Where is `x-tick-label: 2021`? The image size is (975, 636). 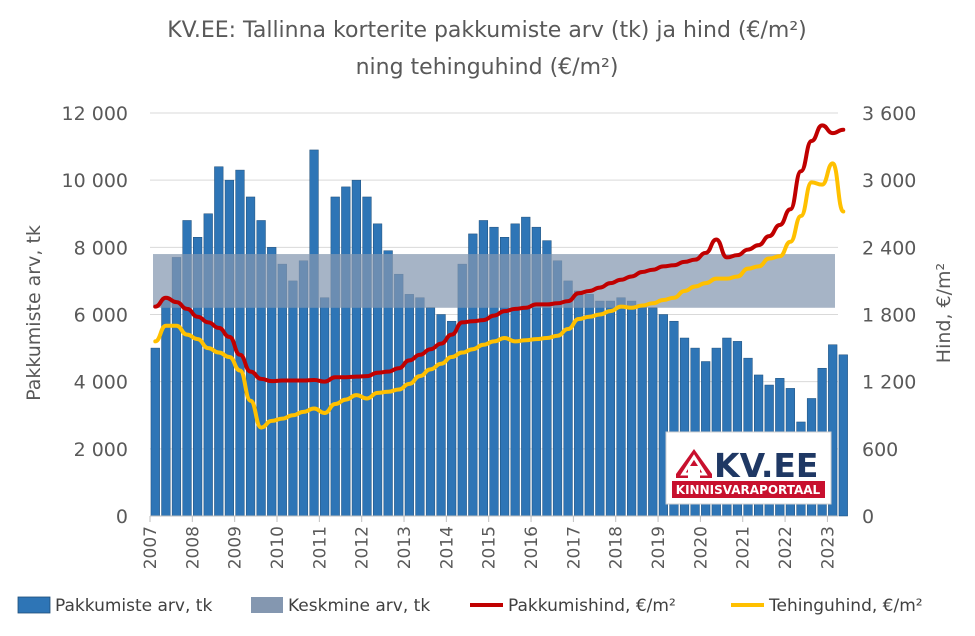 x-tick-label: 2021 is located at coordinates (744, 547).